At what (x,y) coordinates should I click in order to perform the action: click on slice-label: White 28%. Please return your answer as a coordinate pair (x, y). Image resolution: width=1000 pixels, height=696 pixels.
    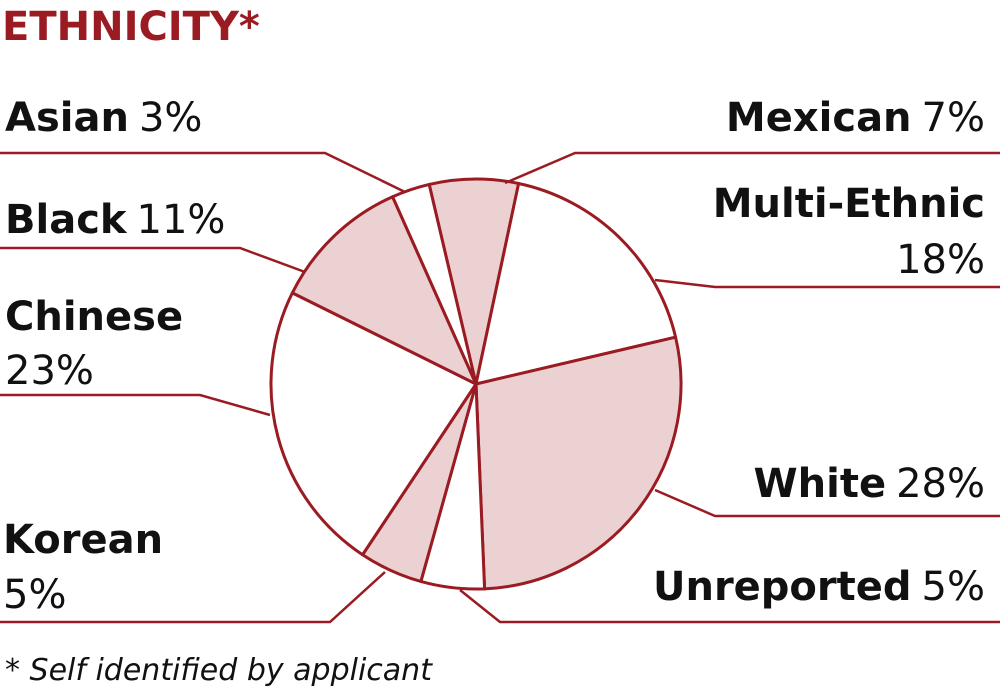
    Looking at the image, I should click on (869, 484).